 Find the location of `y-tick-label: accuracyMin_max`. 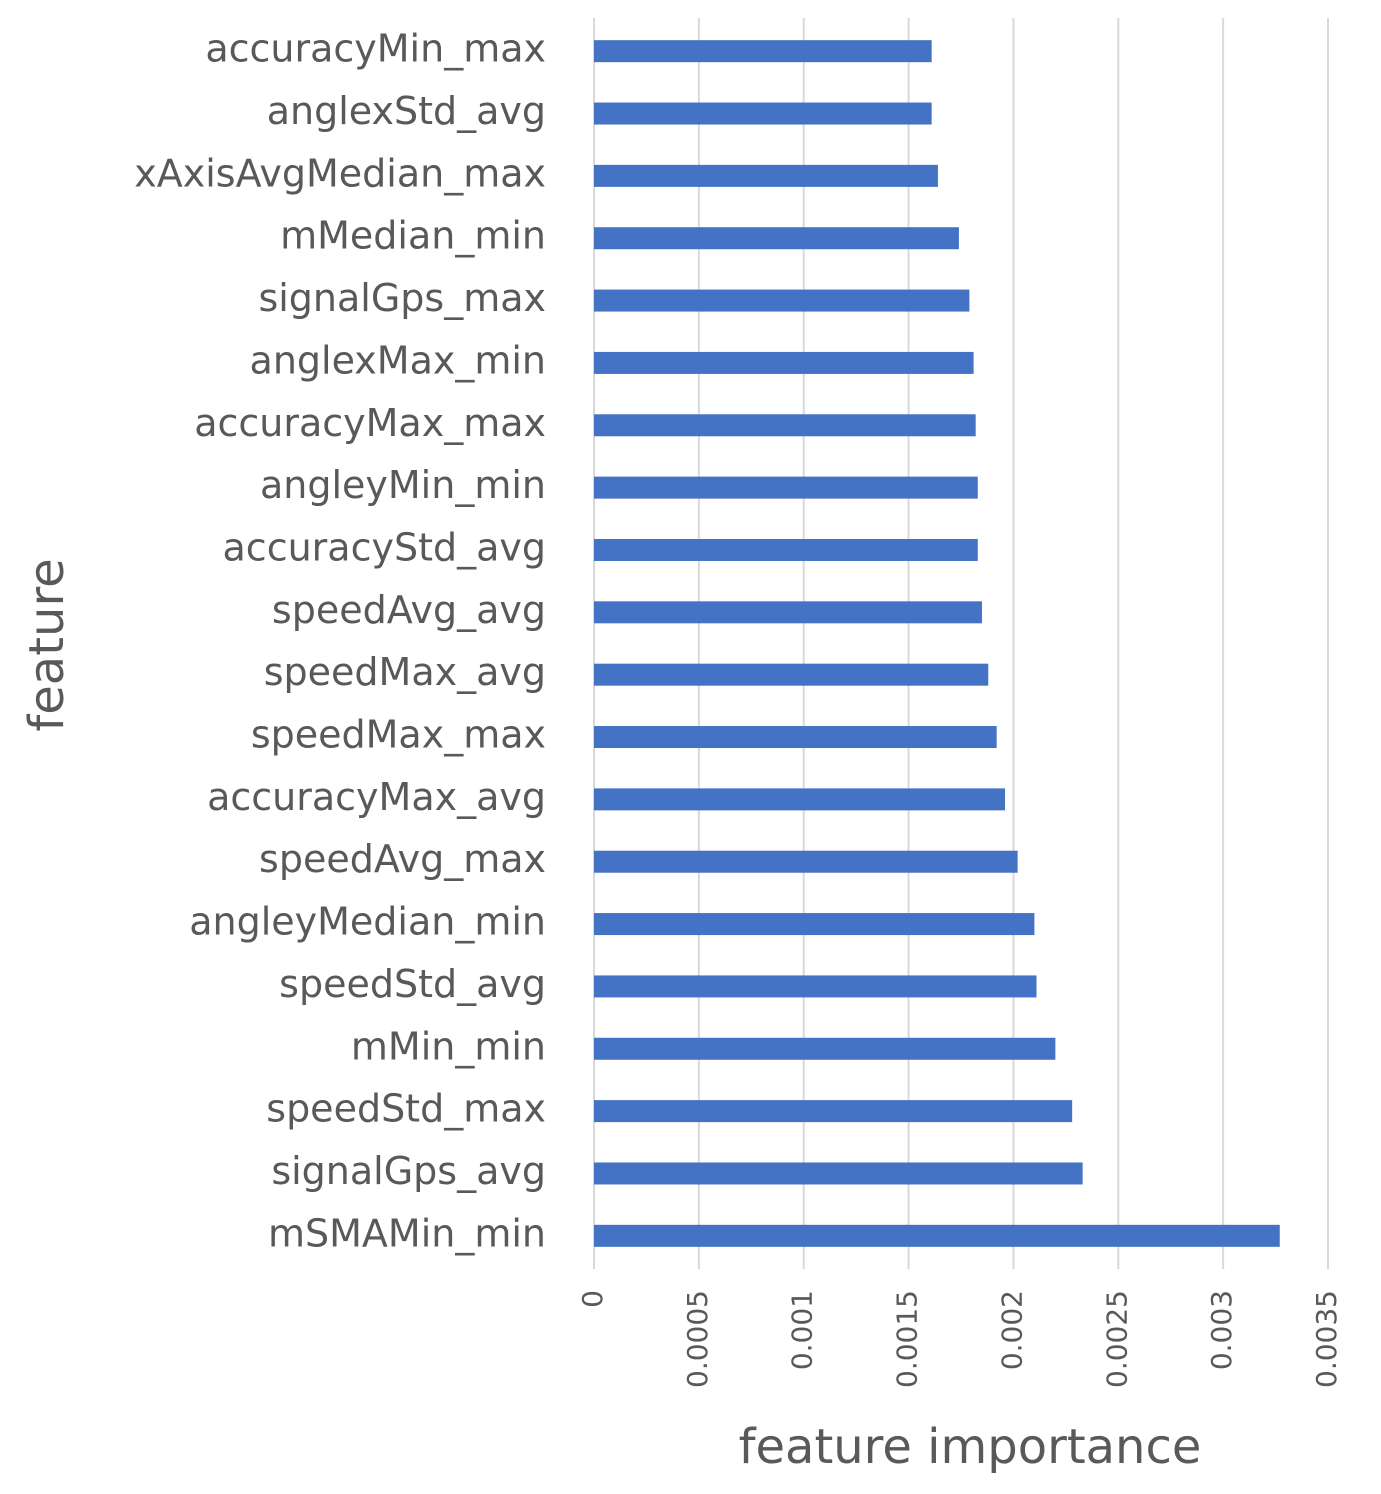

y-tick-label: accuracyMin_max is located at coordinates (375, 49).